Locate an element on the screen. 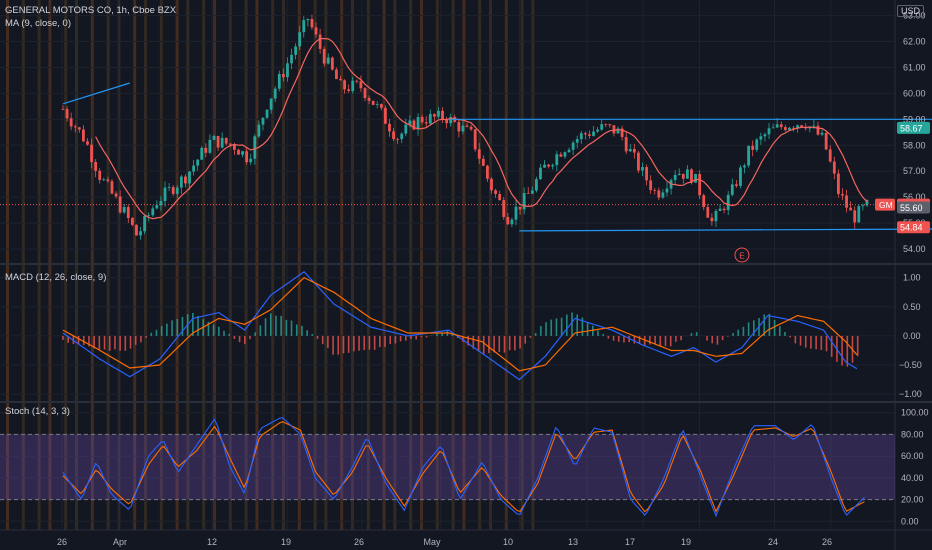 The height and width of the screenshot is (550, 932). time-tick-label: 10 is located at coordinates (508, 542).